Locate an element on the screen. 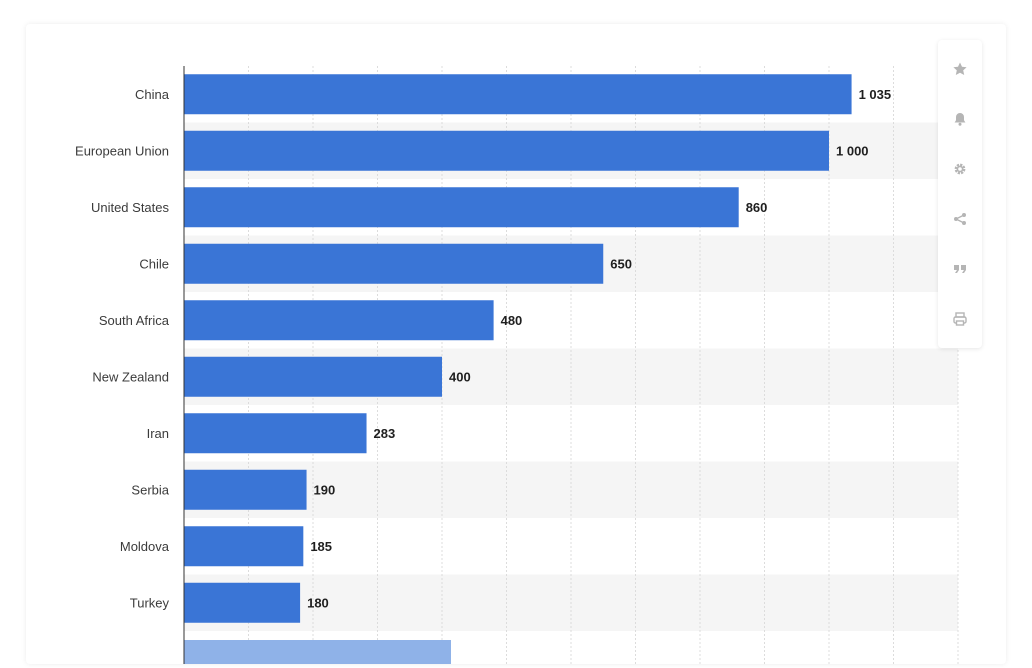 The height and width of the screenshot is (668, 1032). chart-toolbar is located at coordinates (960, 194).